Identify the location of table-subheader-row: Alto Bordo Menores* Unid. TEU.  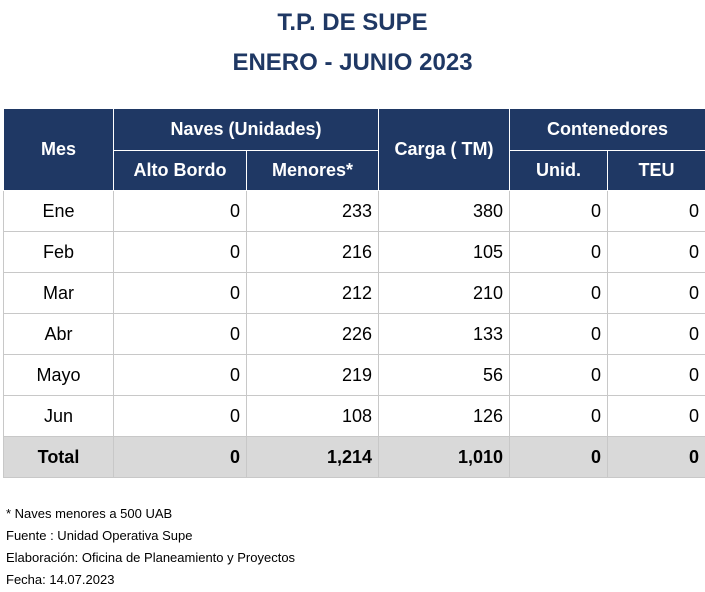
(354, 170).